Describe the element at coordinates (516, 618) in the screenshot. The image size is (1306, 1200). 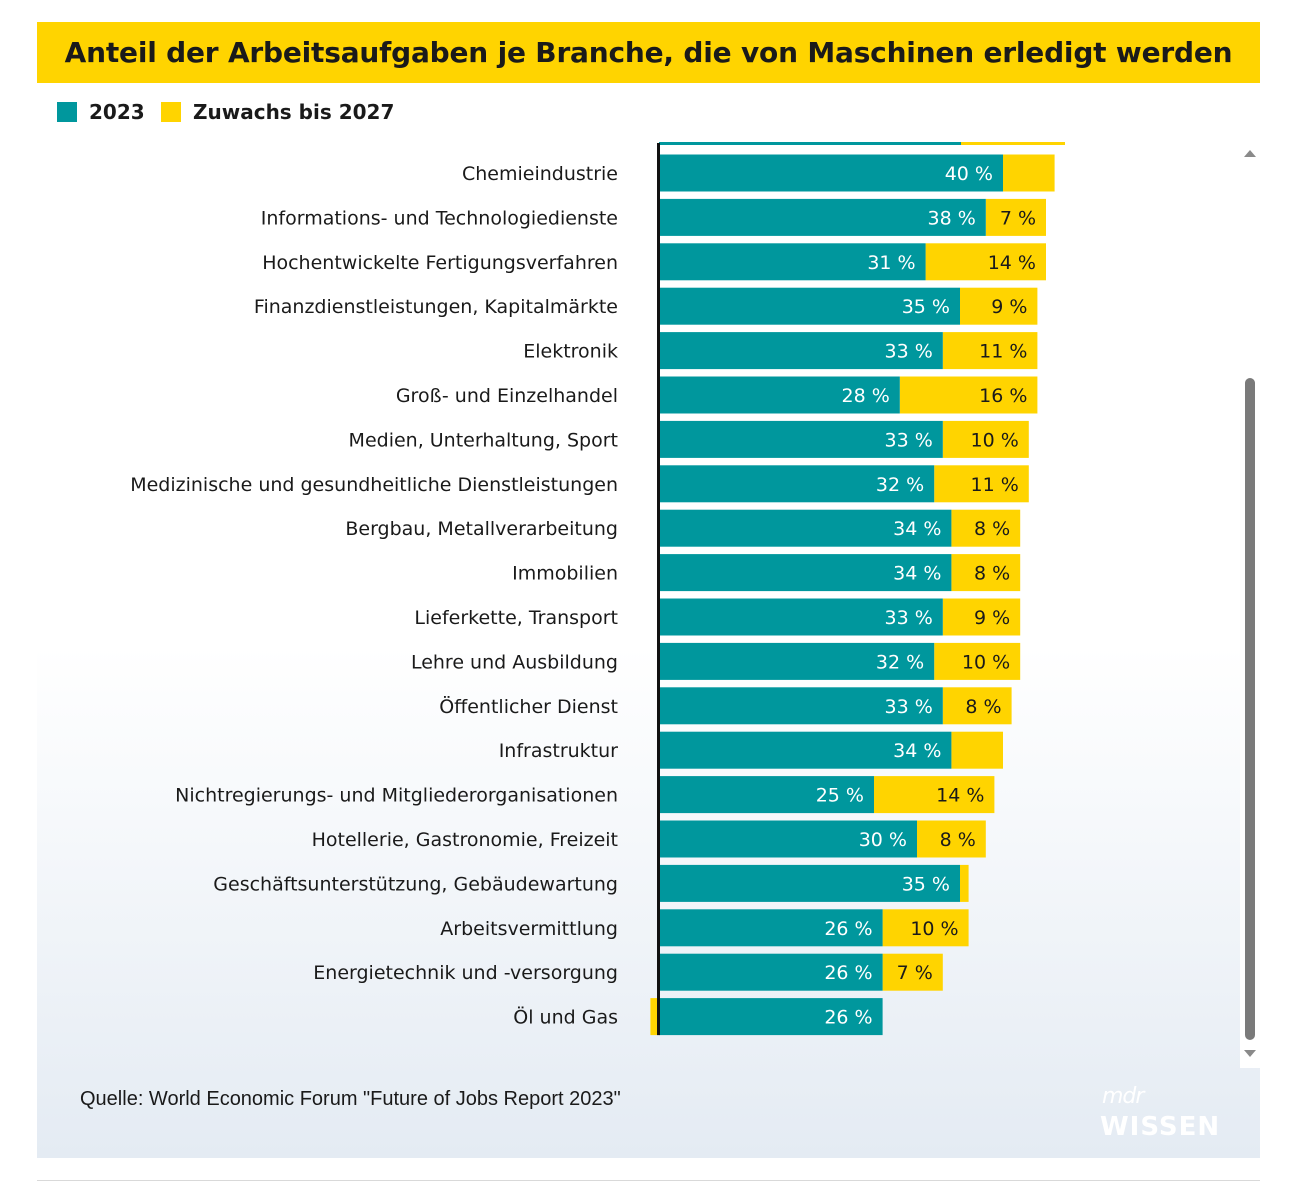
I see `category-label: Lieferkette, Transport` at that location.